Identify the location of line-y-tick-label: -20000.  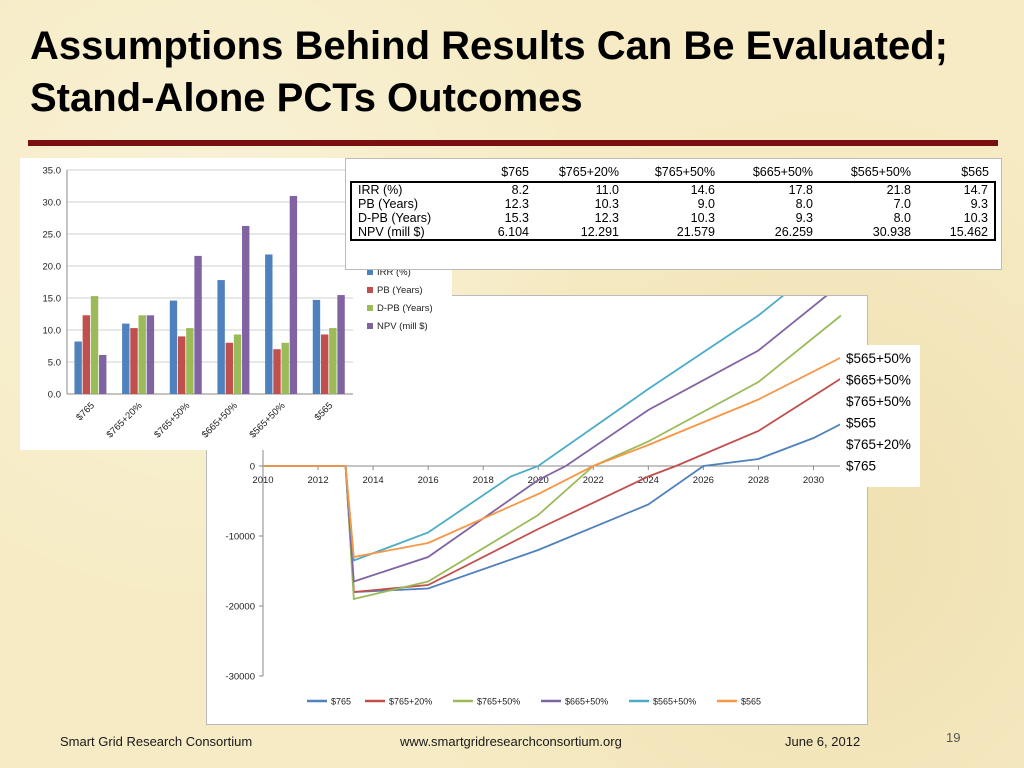
(240, 607).